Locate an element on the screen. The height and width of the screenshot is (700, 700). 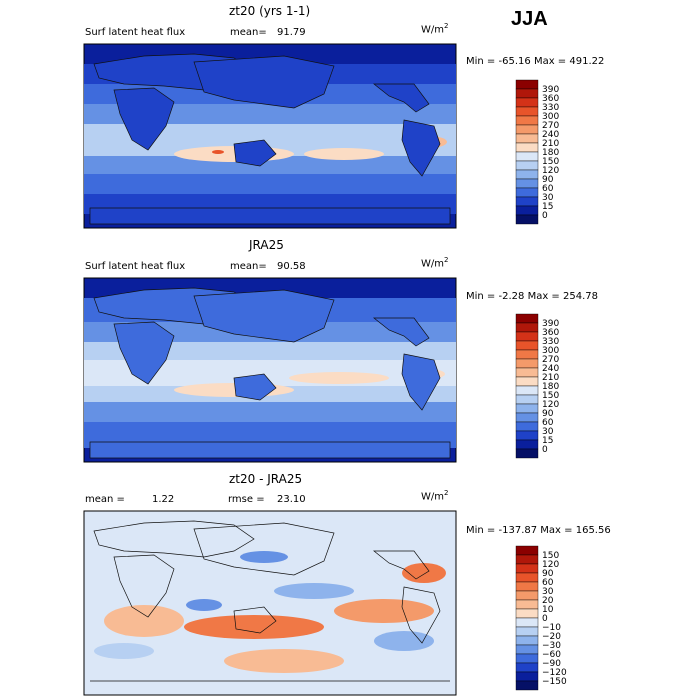
panel1-colorbar-tick-label: 0 is located at coordinates (545, 216).